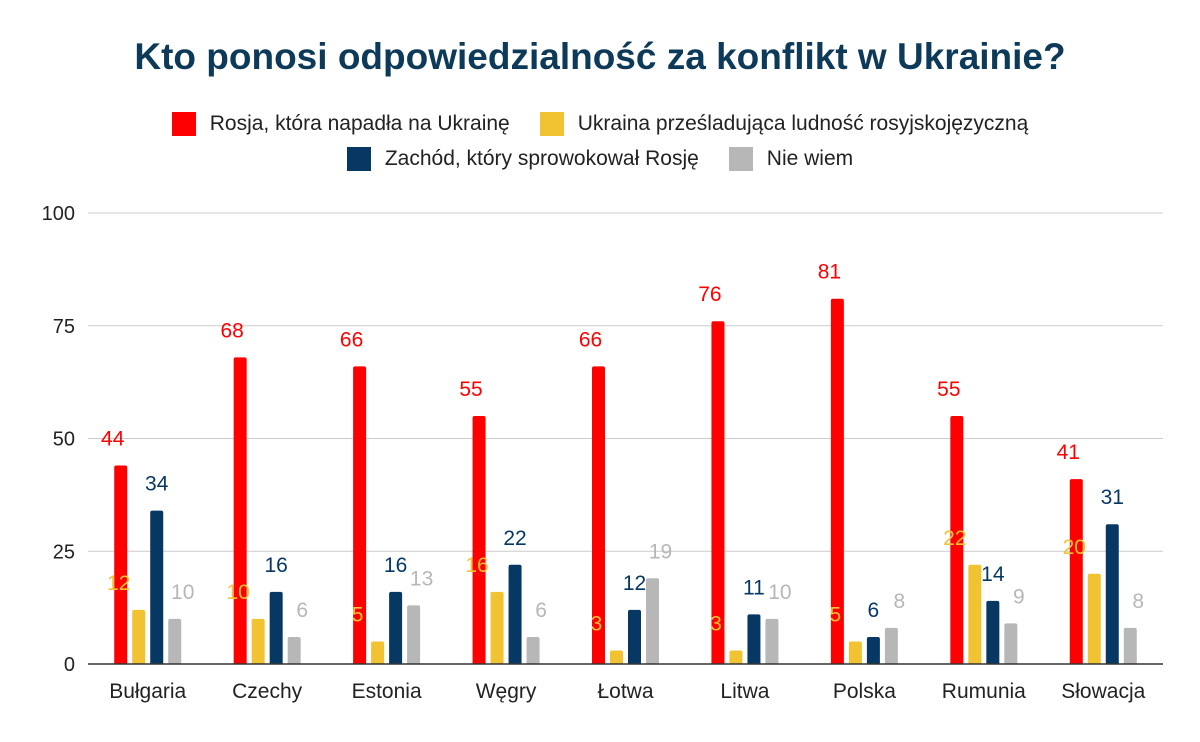 The image size is (1200, 742). What do you see at coordinates (183, 124) in the screenshot?
I see `legend-swatch-russia` at bounding box center [183, 124].